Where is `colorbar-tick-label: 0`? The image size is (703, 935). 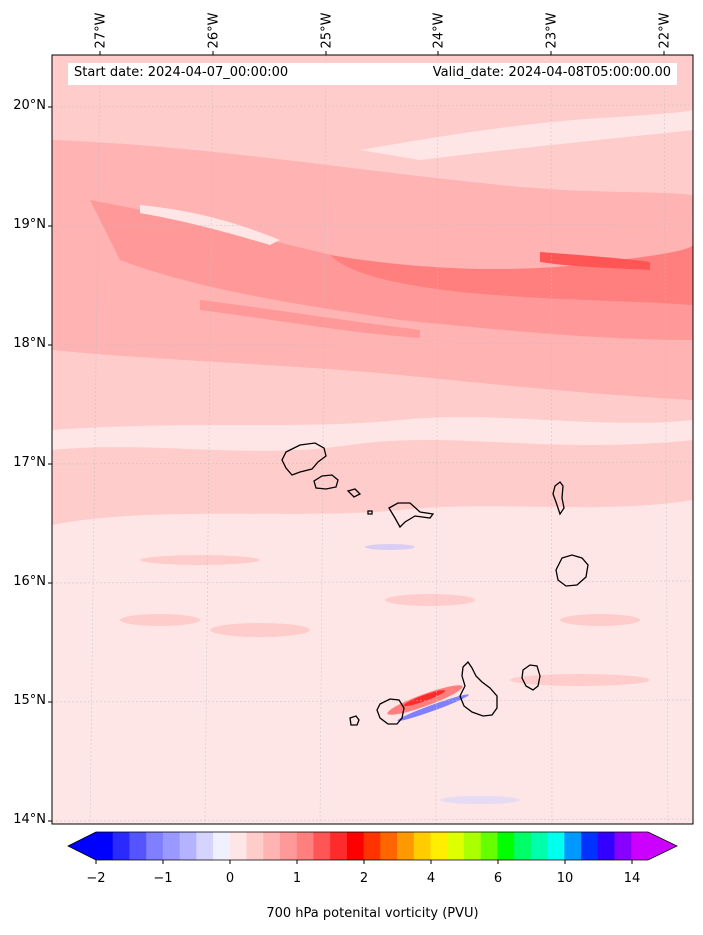 colorbar-tick-label: 0 is located at coordinates (230, 878).